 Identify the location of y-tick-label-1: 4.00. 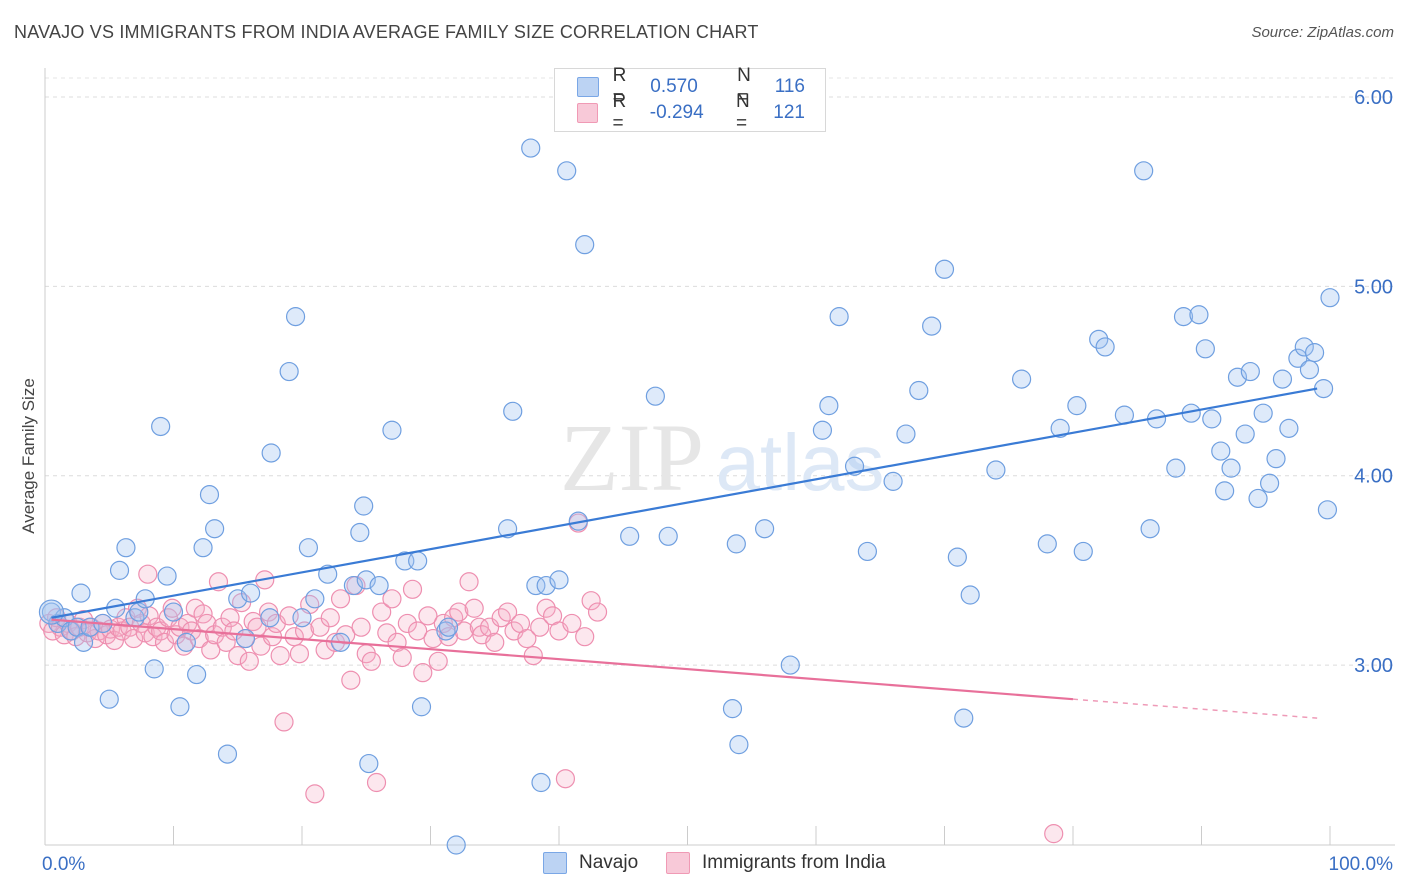
(1373, 477).